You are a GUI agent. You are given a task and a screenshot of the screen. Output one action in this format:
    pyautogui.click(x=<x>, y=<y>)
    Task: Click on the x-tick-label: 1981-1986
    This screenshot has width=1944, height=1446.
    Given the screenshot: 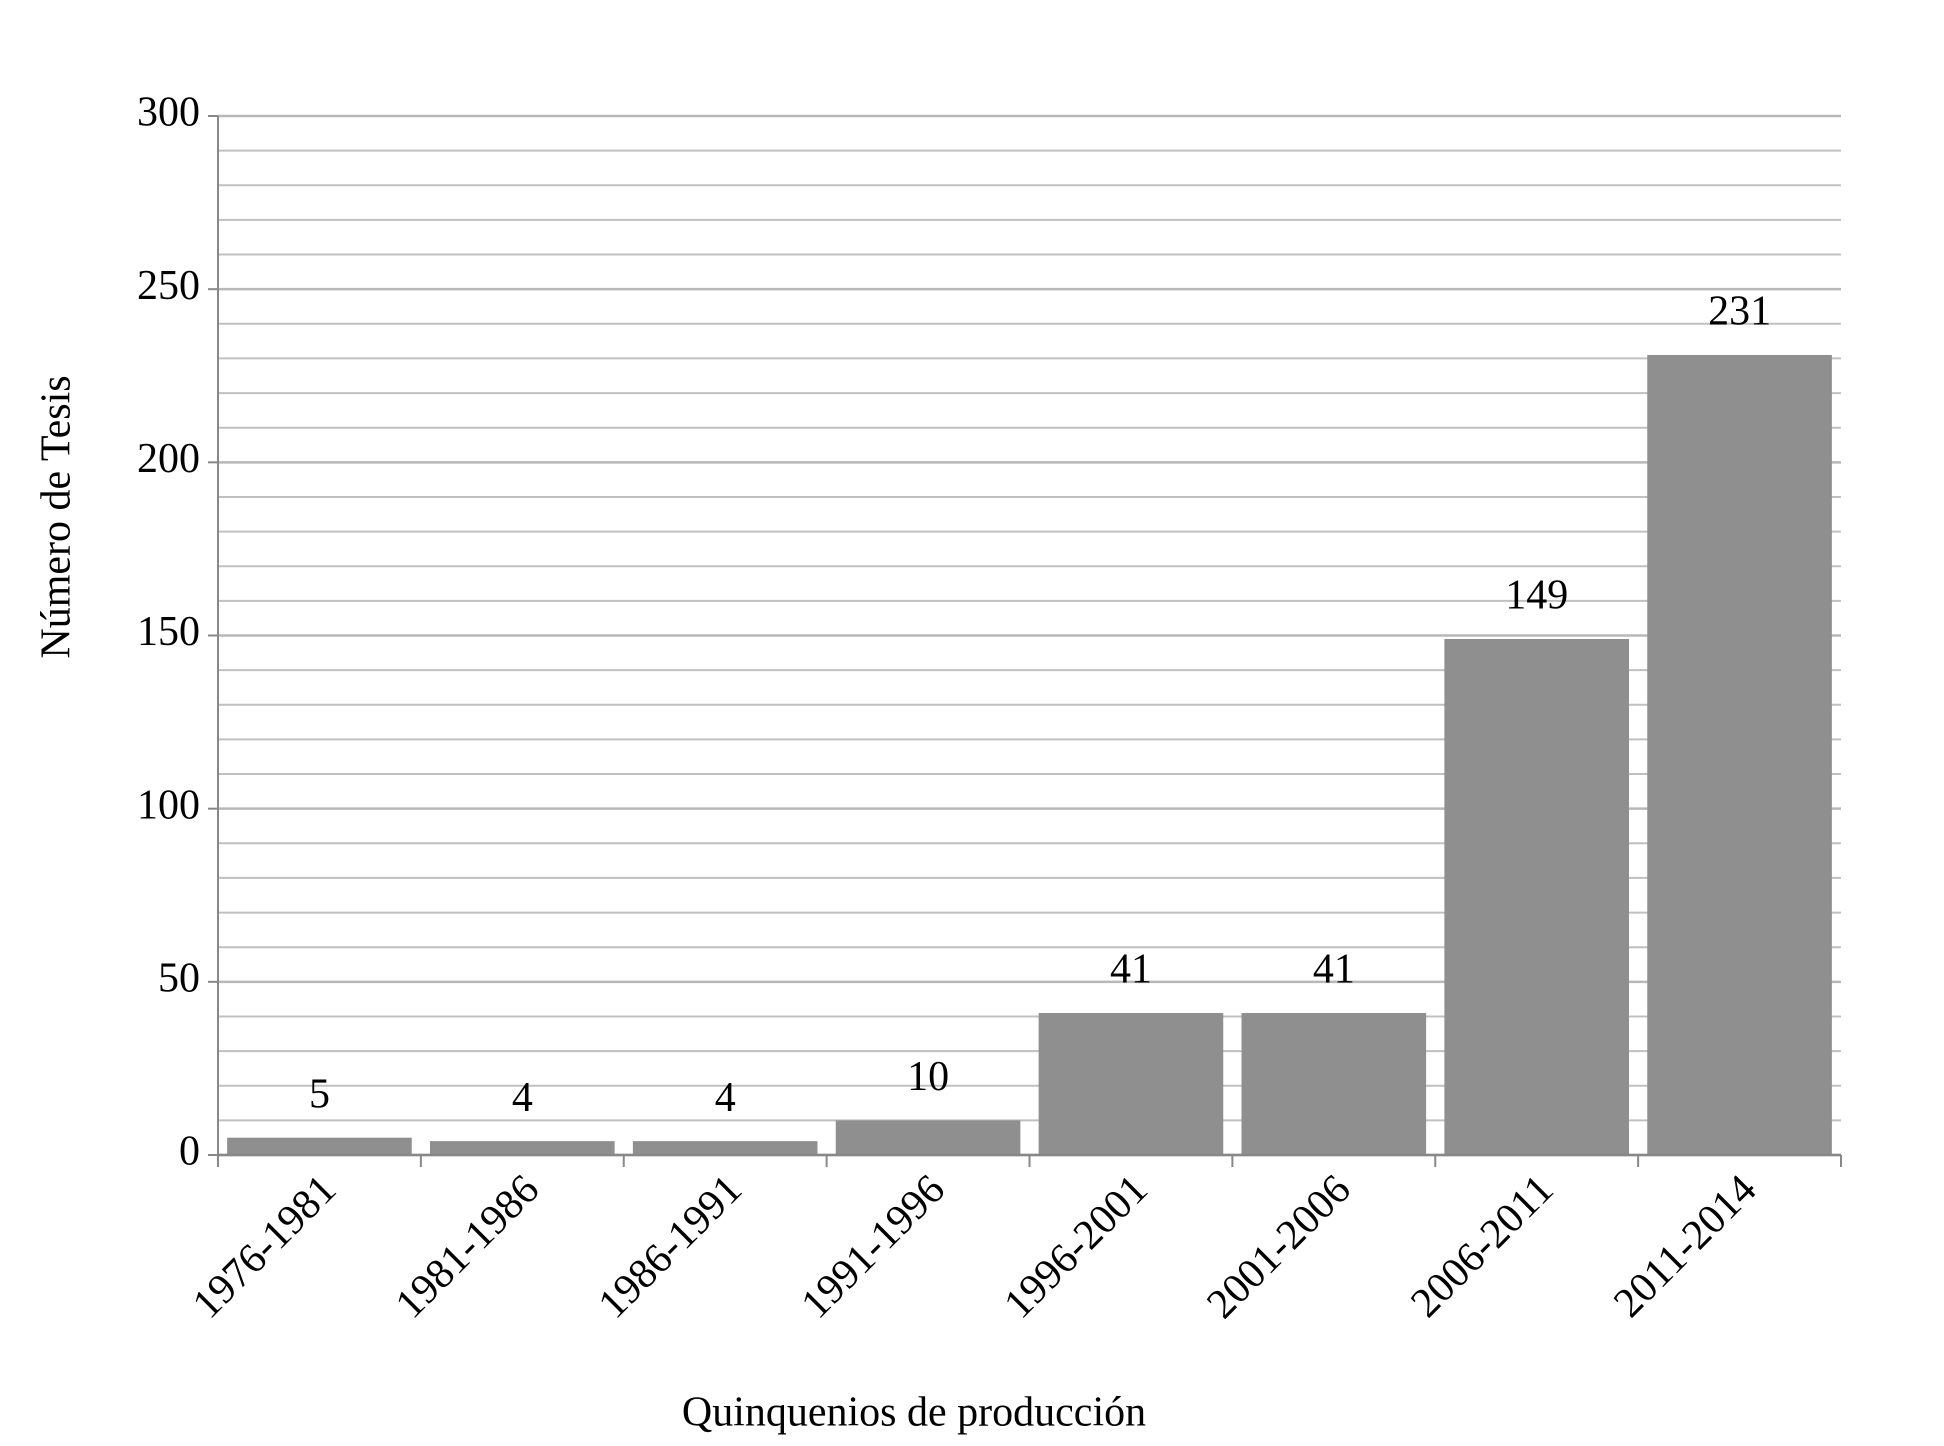 What is the action you would take?
    pyautogui.click(x=467, y=1246)
    